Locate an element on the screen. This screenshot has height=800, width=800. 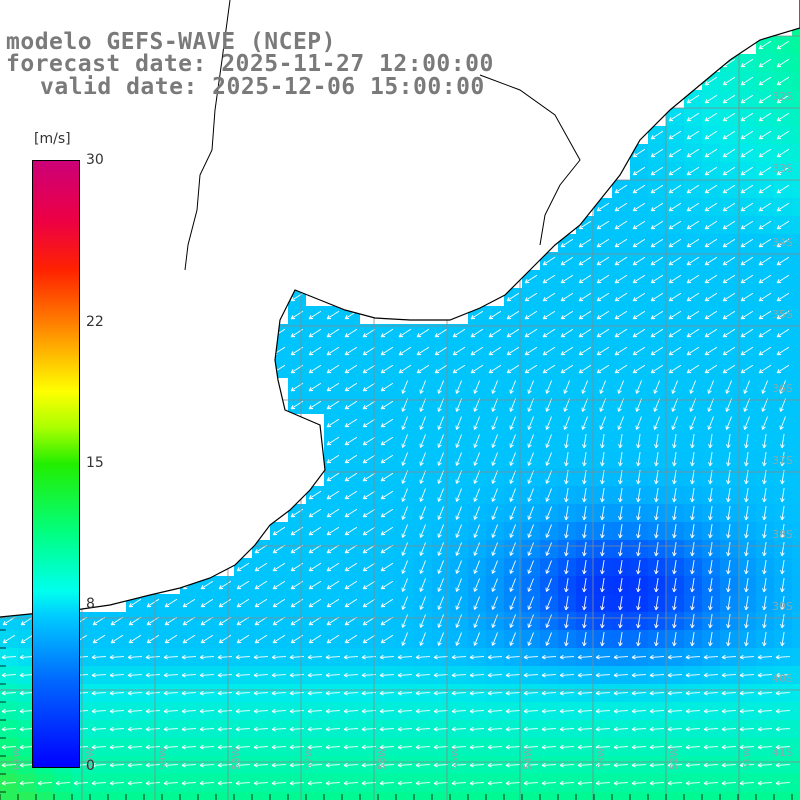
lon-label: 60W is located at coordinates (90, 758).